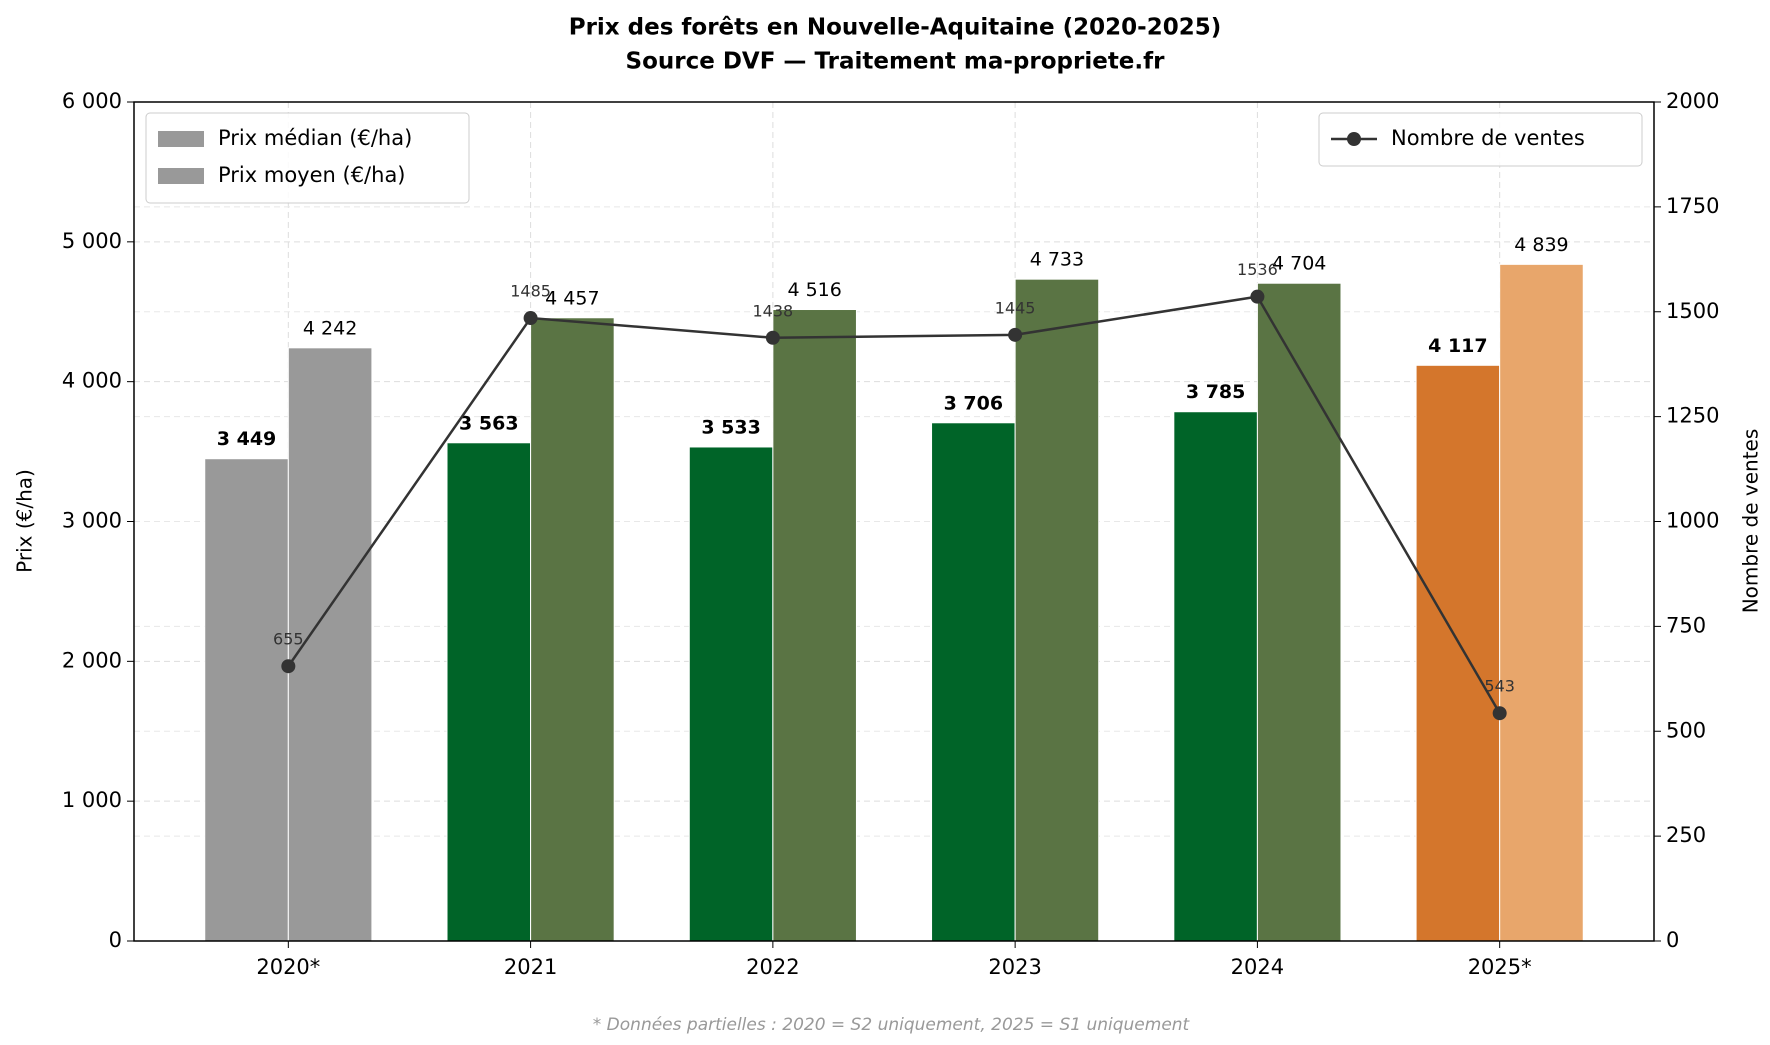 The height and width of the screenshot is (1045, 1770). What do you see at coordinates (1686, 730) in the screenshot?
I see `y2-tick-label: 500` at bounding box center [1686, 730].